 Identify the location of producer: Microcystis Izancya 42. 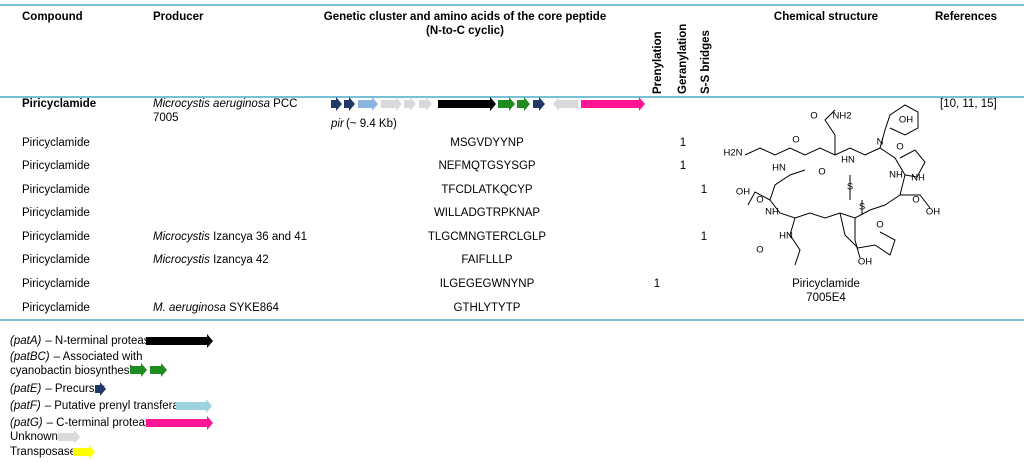
(211, 260).